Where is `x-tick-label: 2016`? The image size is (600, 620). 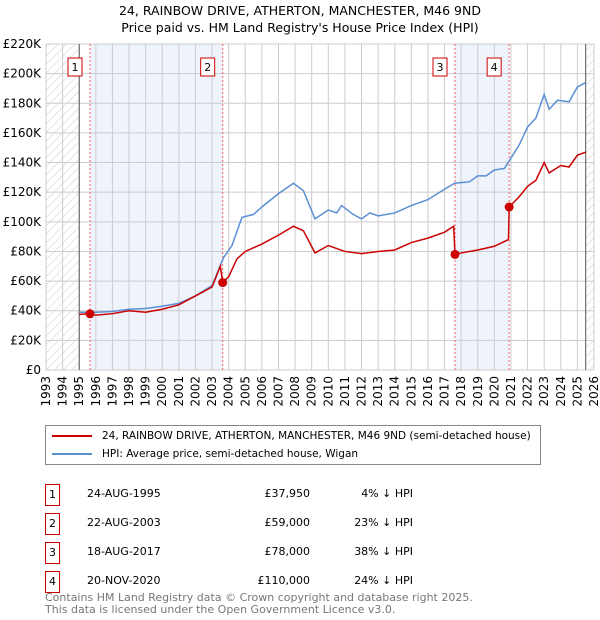
x-tick-label: 2016 is located at coordinates (428, 391).